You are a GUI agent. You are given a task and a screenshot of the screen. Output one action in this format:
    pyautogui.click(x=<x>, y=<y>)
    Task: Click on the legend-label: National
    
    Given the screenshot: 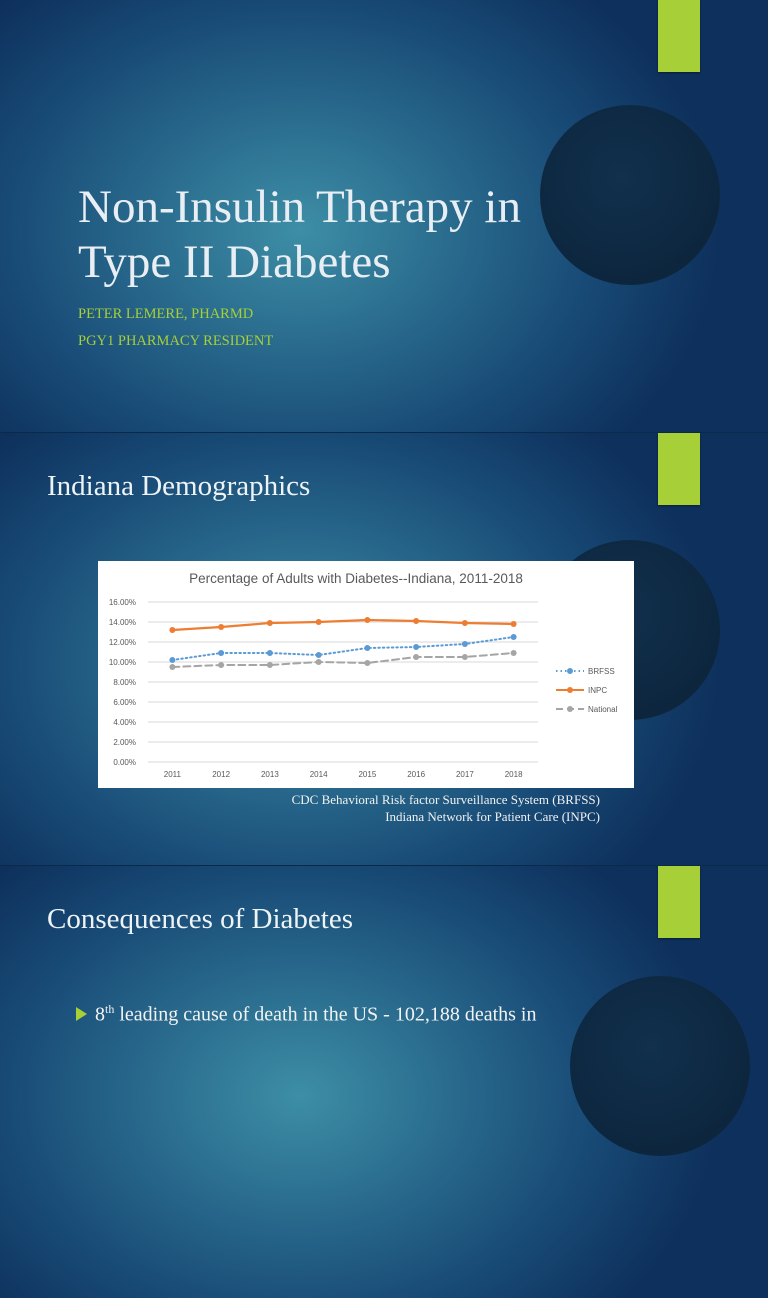 What is the action you would take?
    pyautogui.click(x=603, y=709)
    